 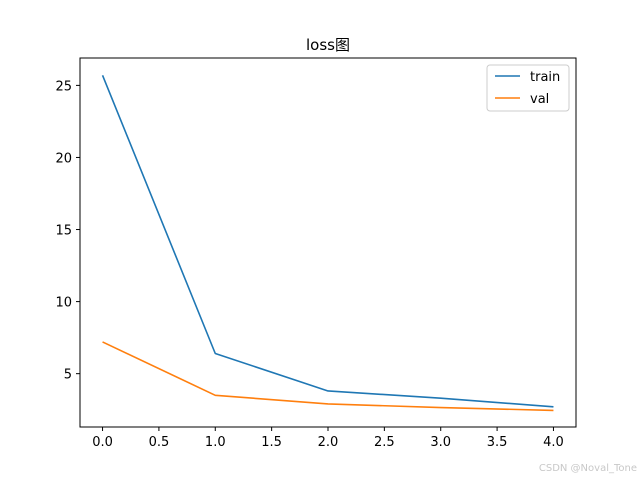 What do you see at coordinates (215, 442) in the screenshot?
I see `x-tick-label-2: 1.0` at bounding box center [215, 442].